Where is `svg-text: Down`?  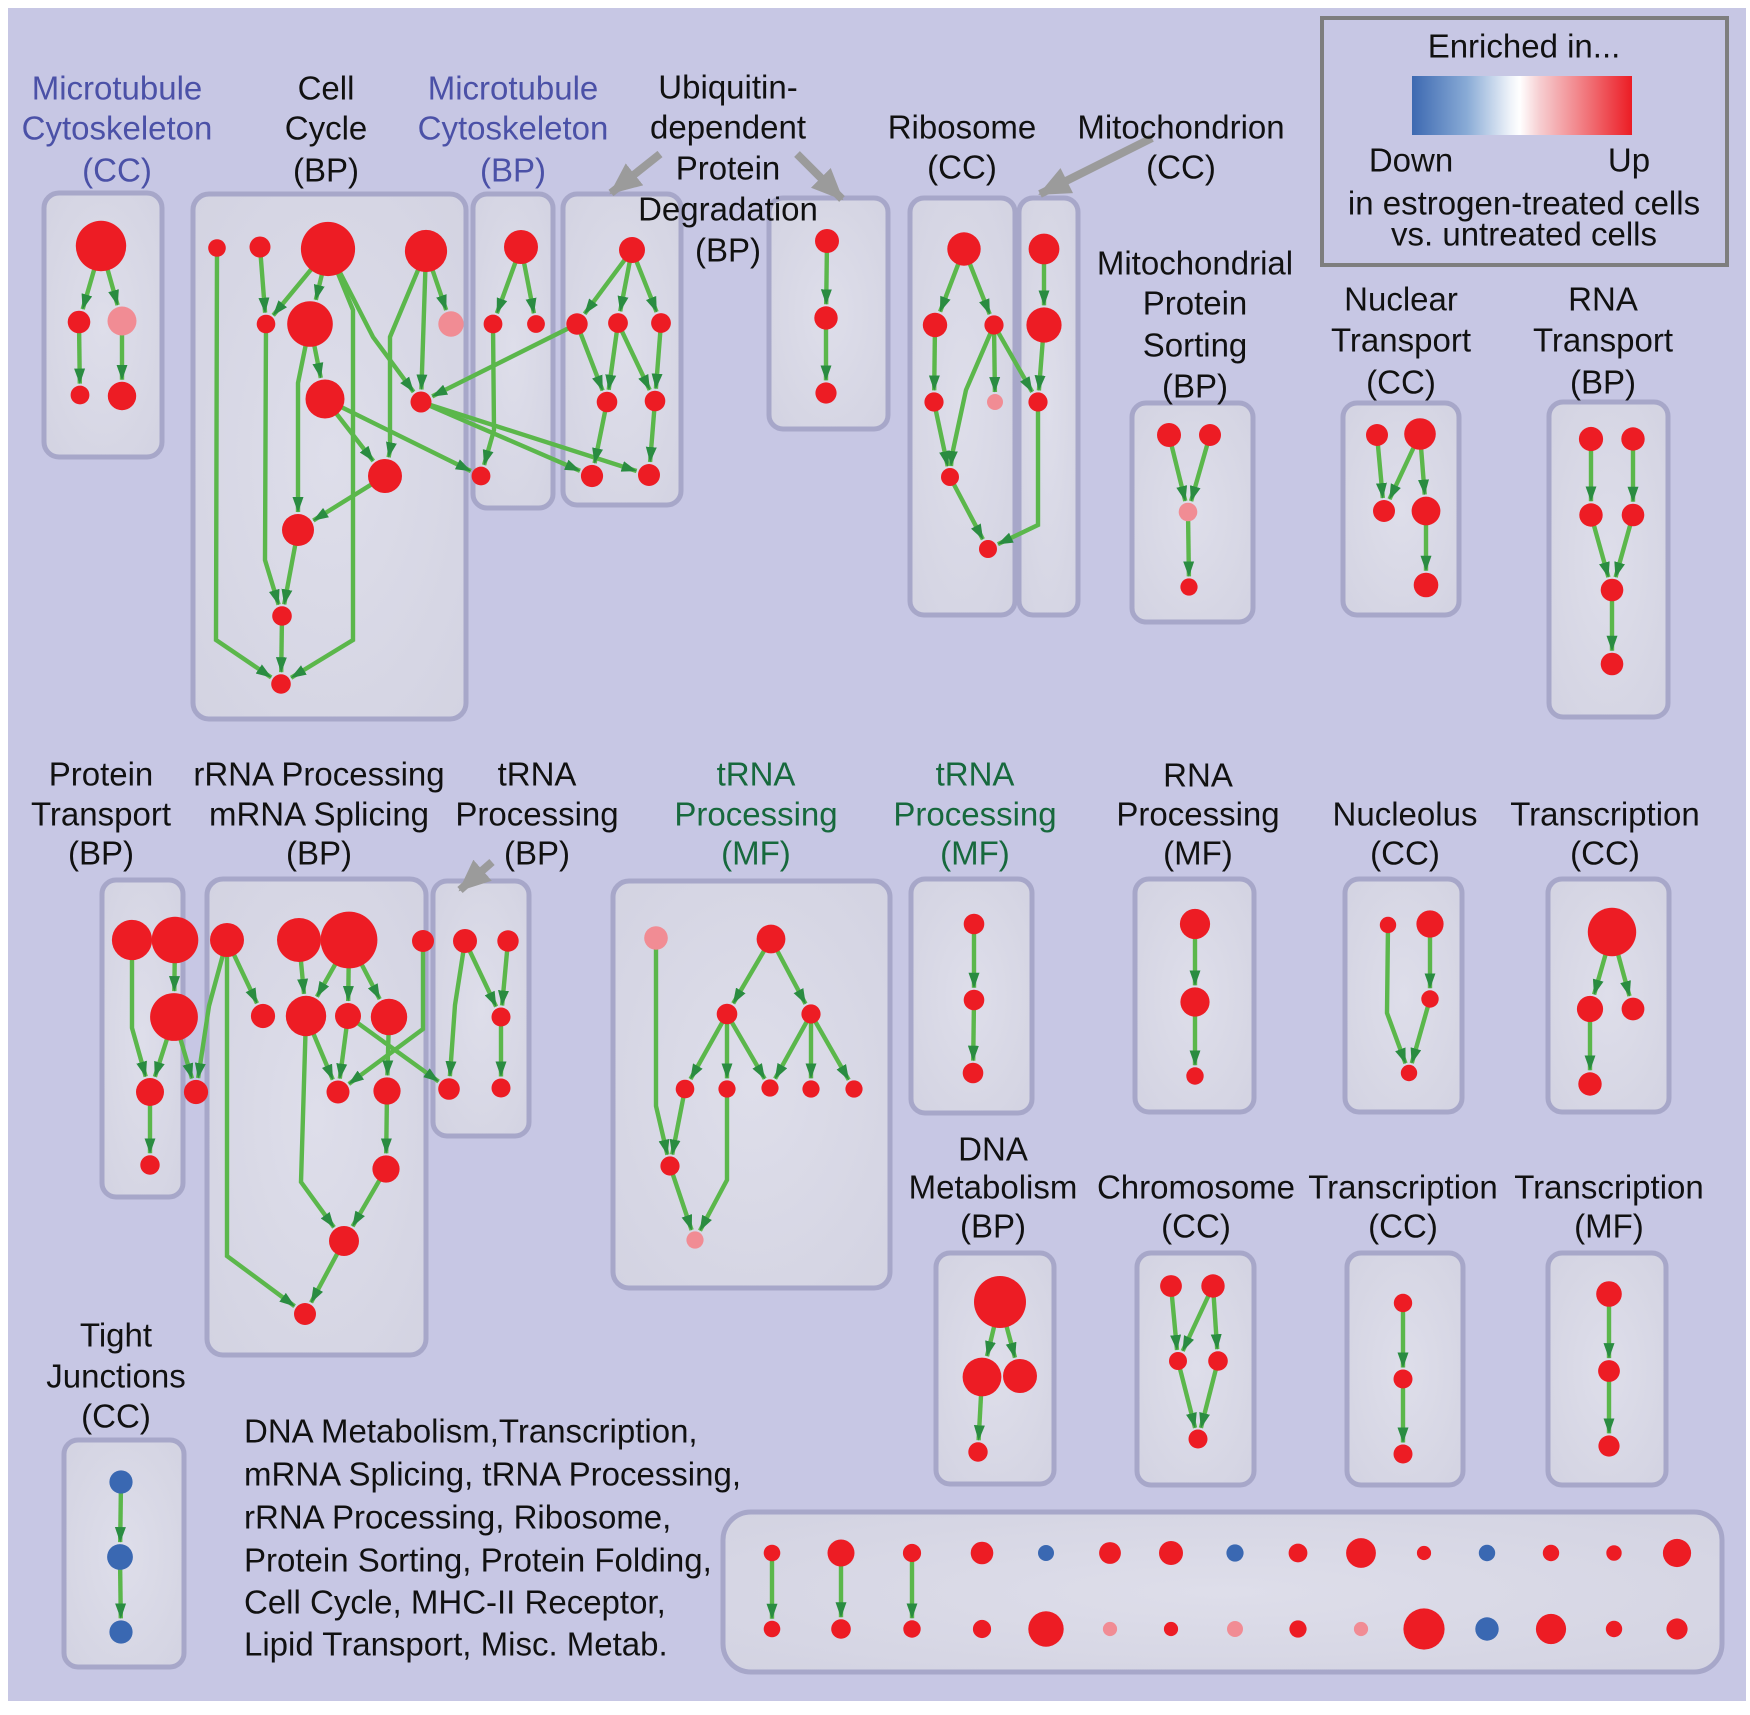
svg-text: Down is located at coordinates (1411, 160).